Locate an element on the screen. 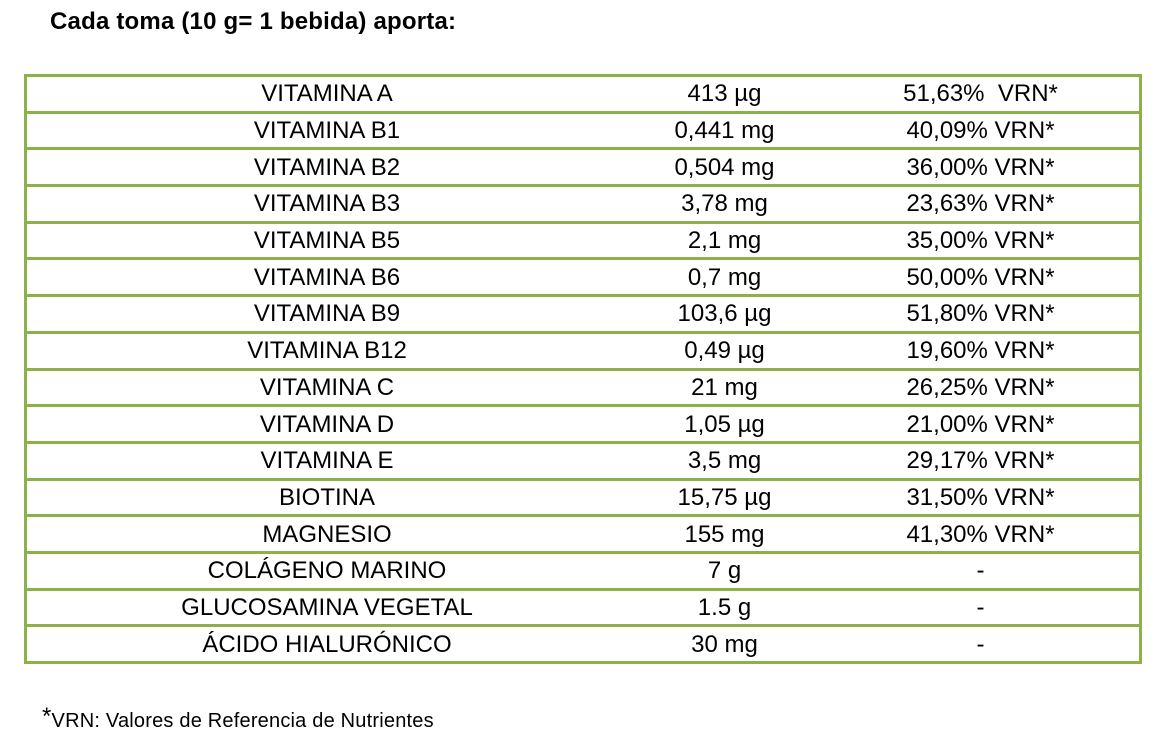 This screenshot has height=745, width=1154. vrn-cell: 31,50% VRN* is located at coordinates (980, 496).